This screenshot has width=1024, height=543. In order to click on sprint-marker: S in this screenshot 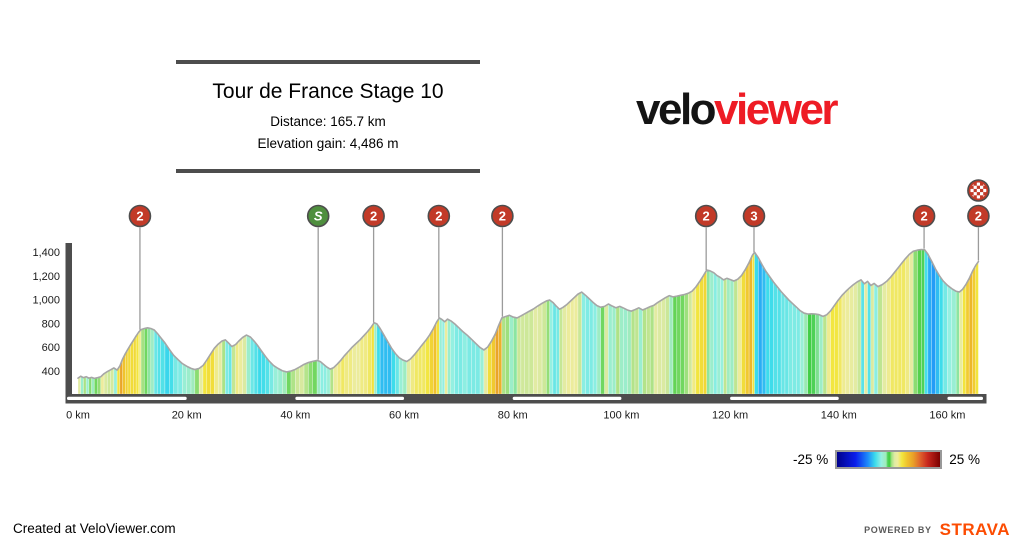, I will do `click(318, 216)`.